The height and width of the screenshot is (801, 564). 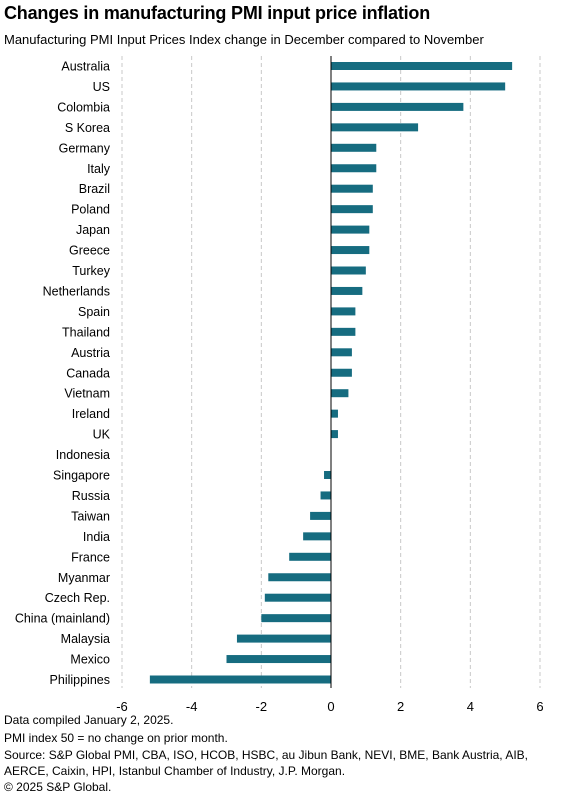 I want to click on category-label: Vietnam, so click(x=87, y=394).